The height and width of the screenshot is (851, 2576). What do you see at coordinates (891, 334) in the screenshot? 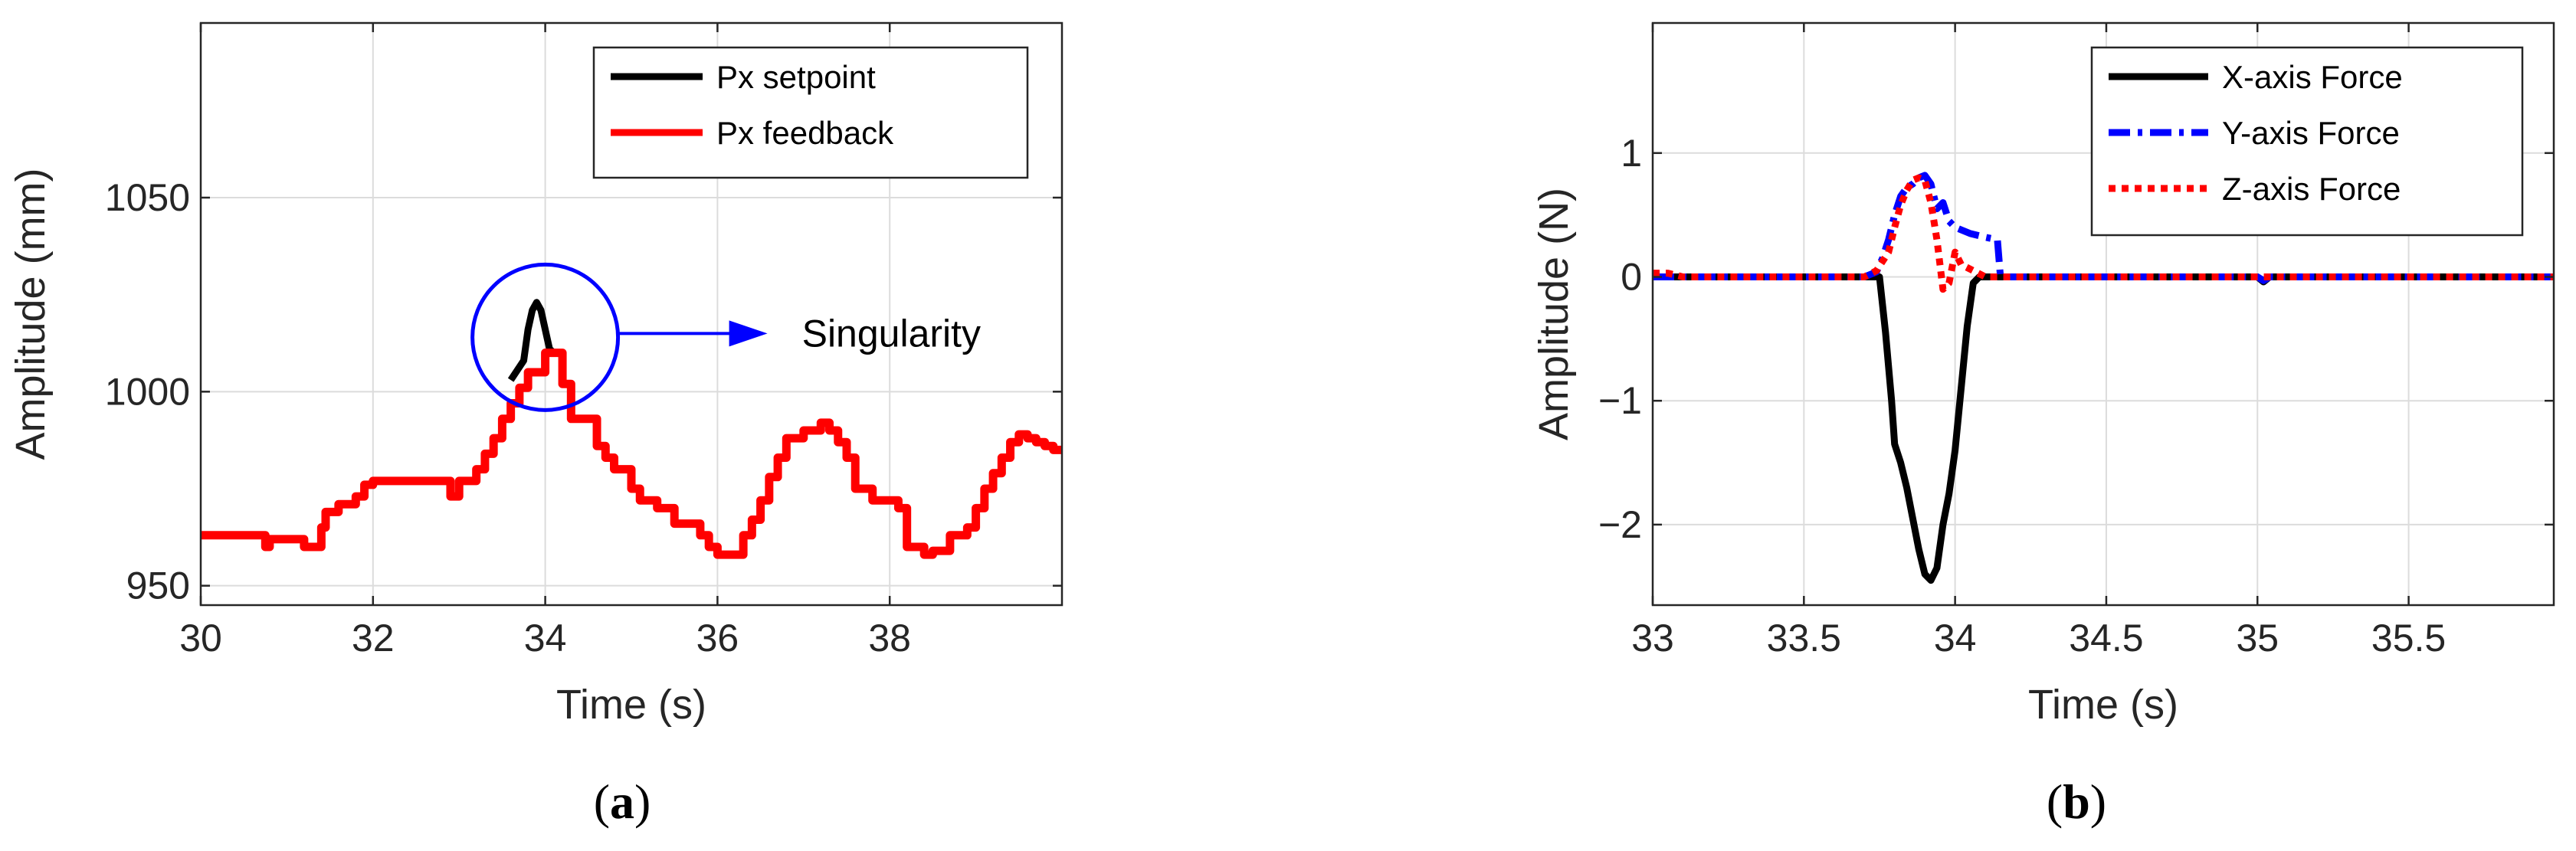
I see `annotation-label: Singularity` at bounding box center [891, 334].